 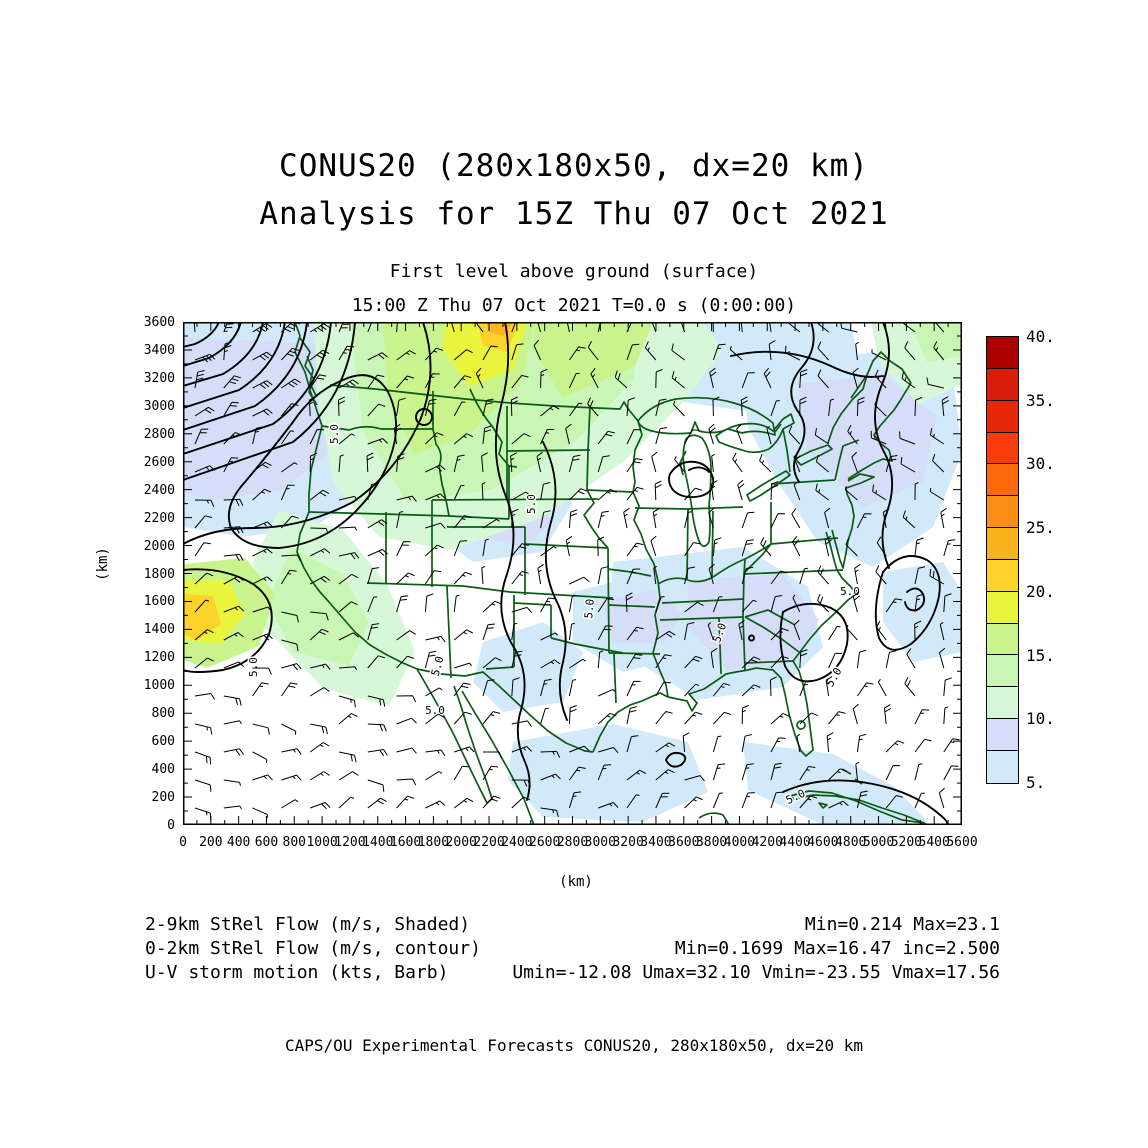 I want to click on x-tick-label: 5000, so click(x=878, y=842).